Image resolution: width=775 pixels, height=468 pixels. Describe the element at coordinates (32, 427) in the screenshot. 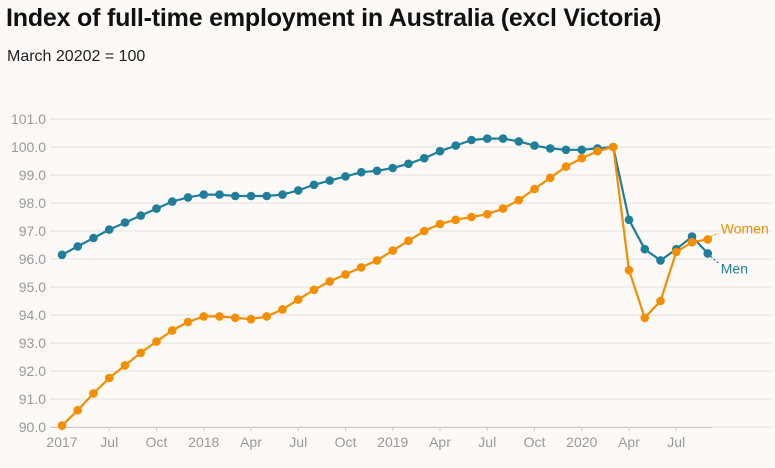

I see `y-tick-label: 90.0` at that location.